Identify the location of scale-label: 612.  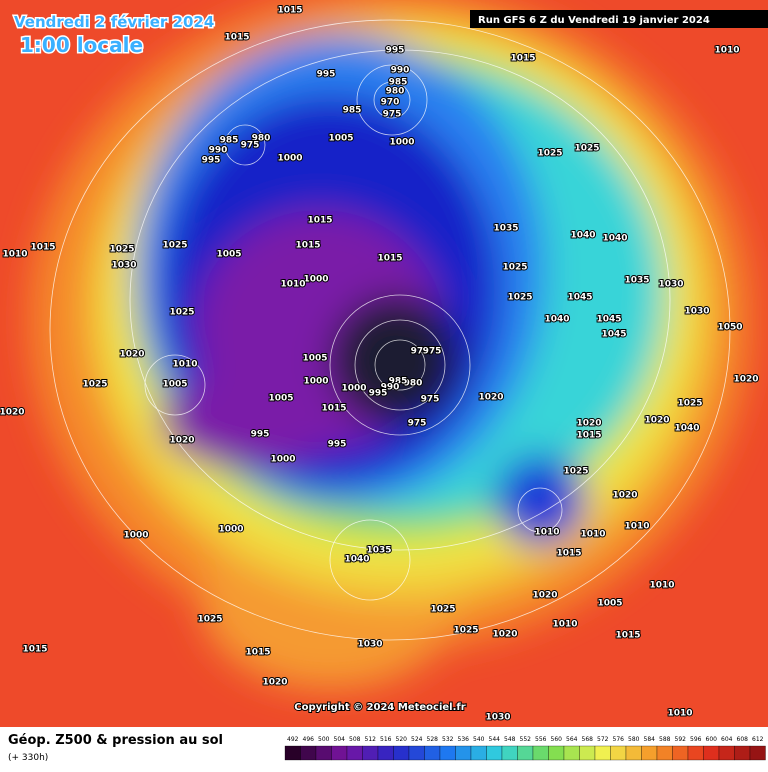
(758, 739).